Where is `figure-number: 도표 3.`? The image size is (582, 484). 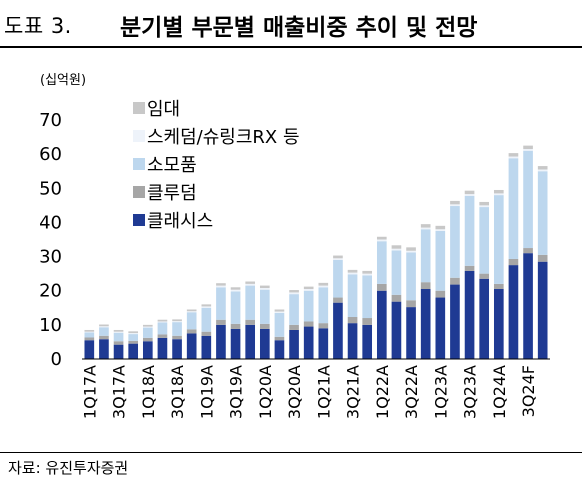 figure-number: 도표 3. is located at coordinates (38, 26).